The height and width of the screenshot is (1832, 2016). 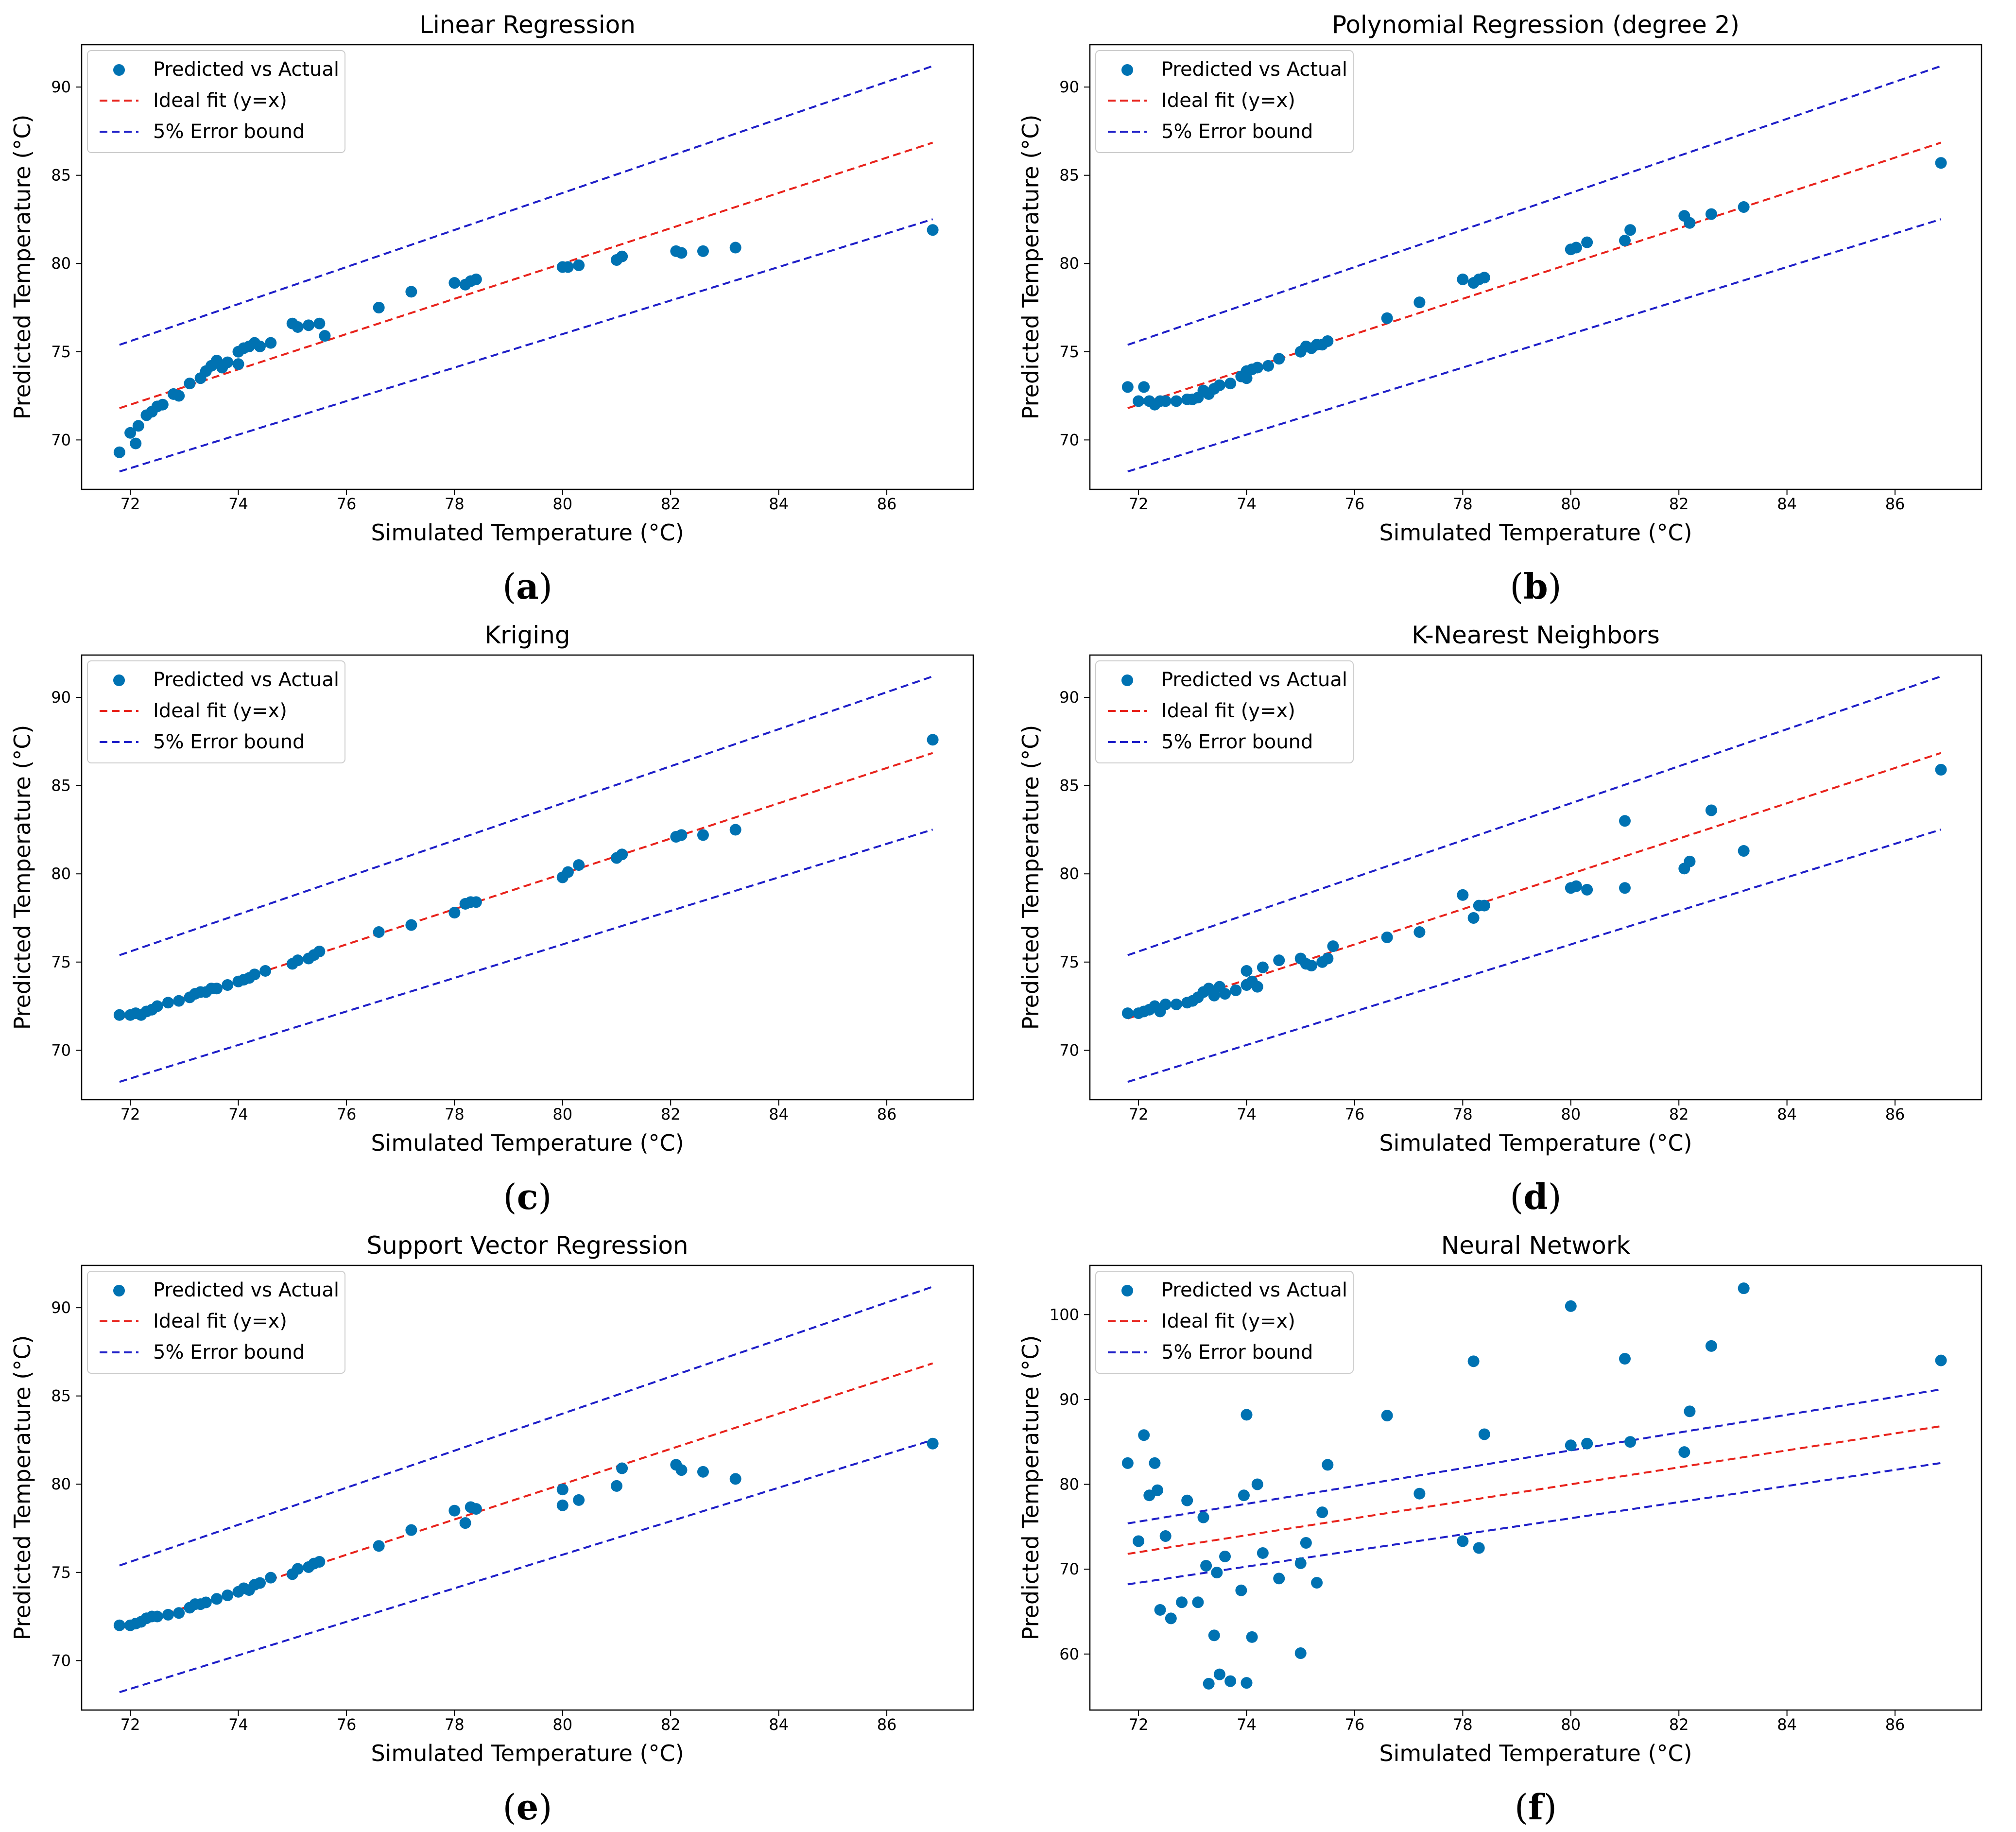 I want to click on x-tick-label: 86, so click(x=887, y=1725).